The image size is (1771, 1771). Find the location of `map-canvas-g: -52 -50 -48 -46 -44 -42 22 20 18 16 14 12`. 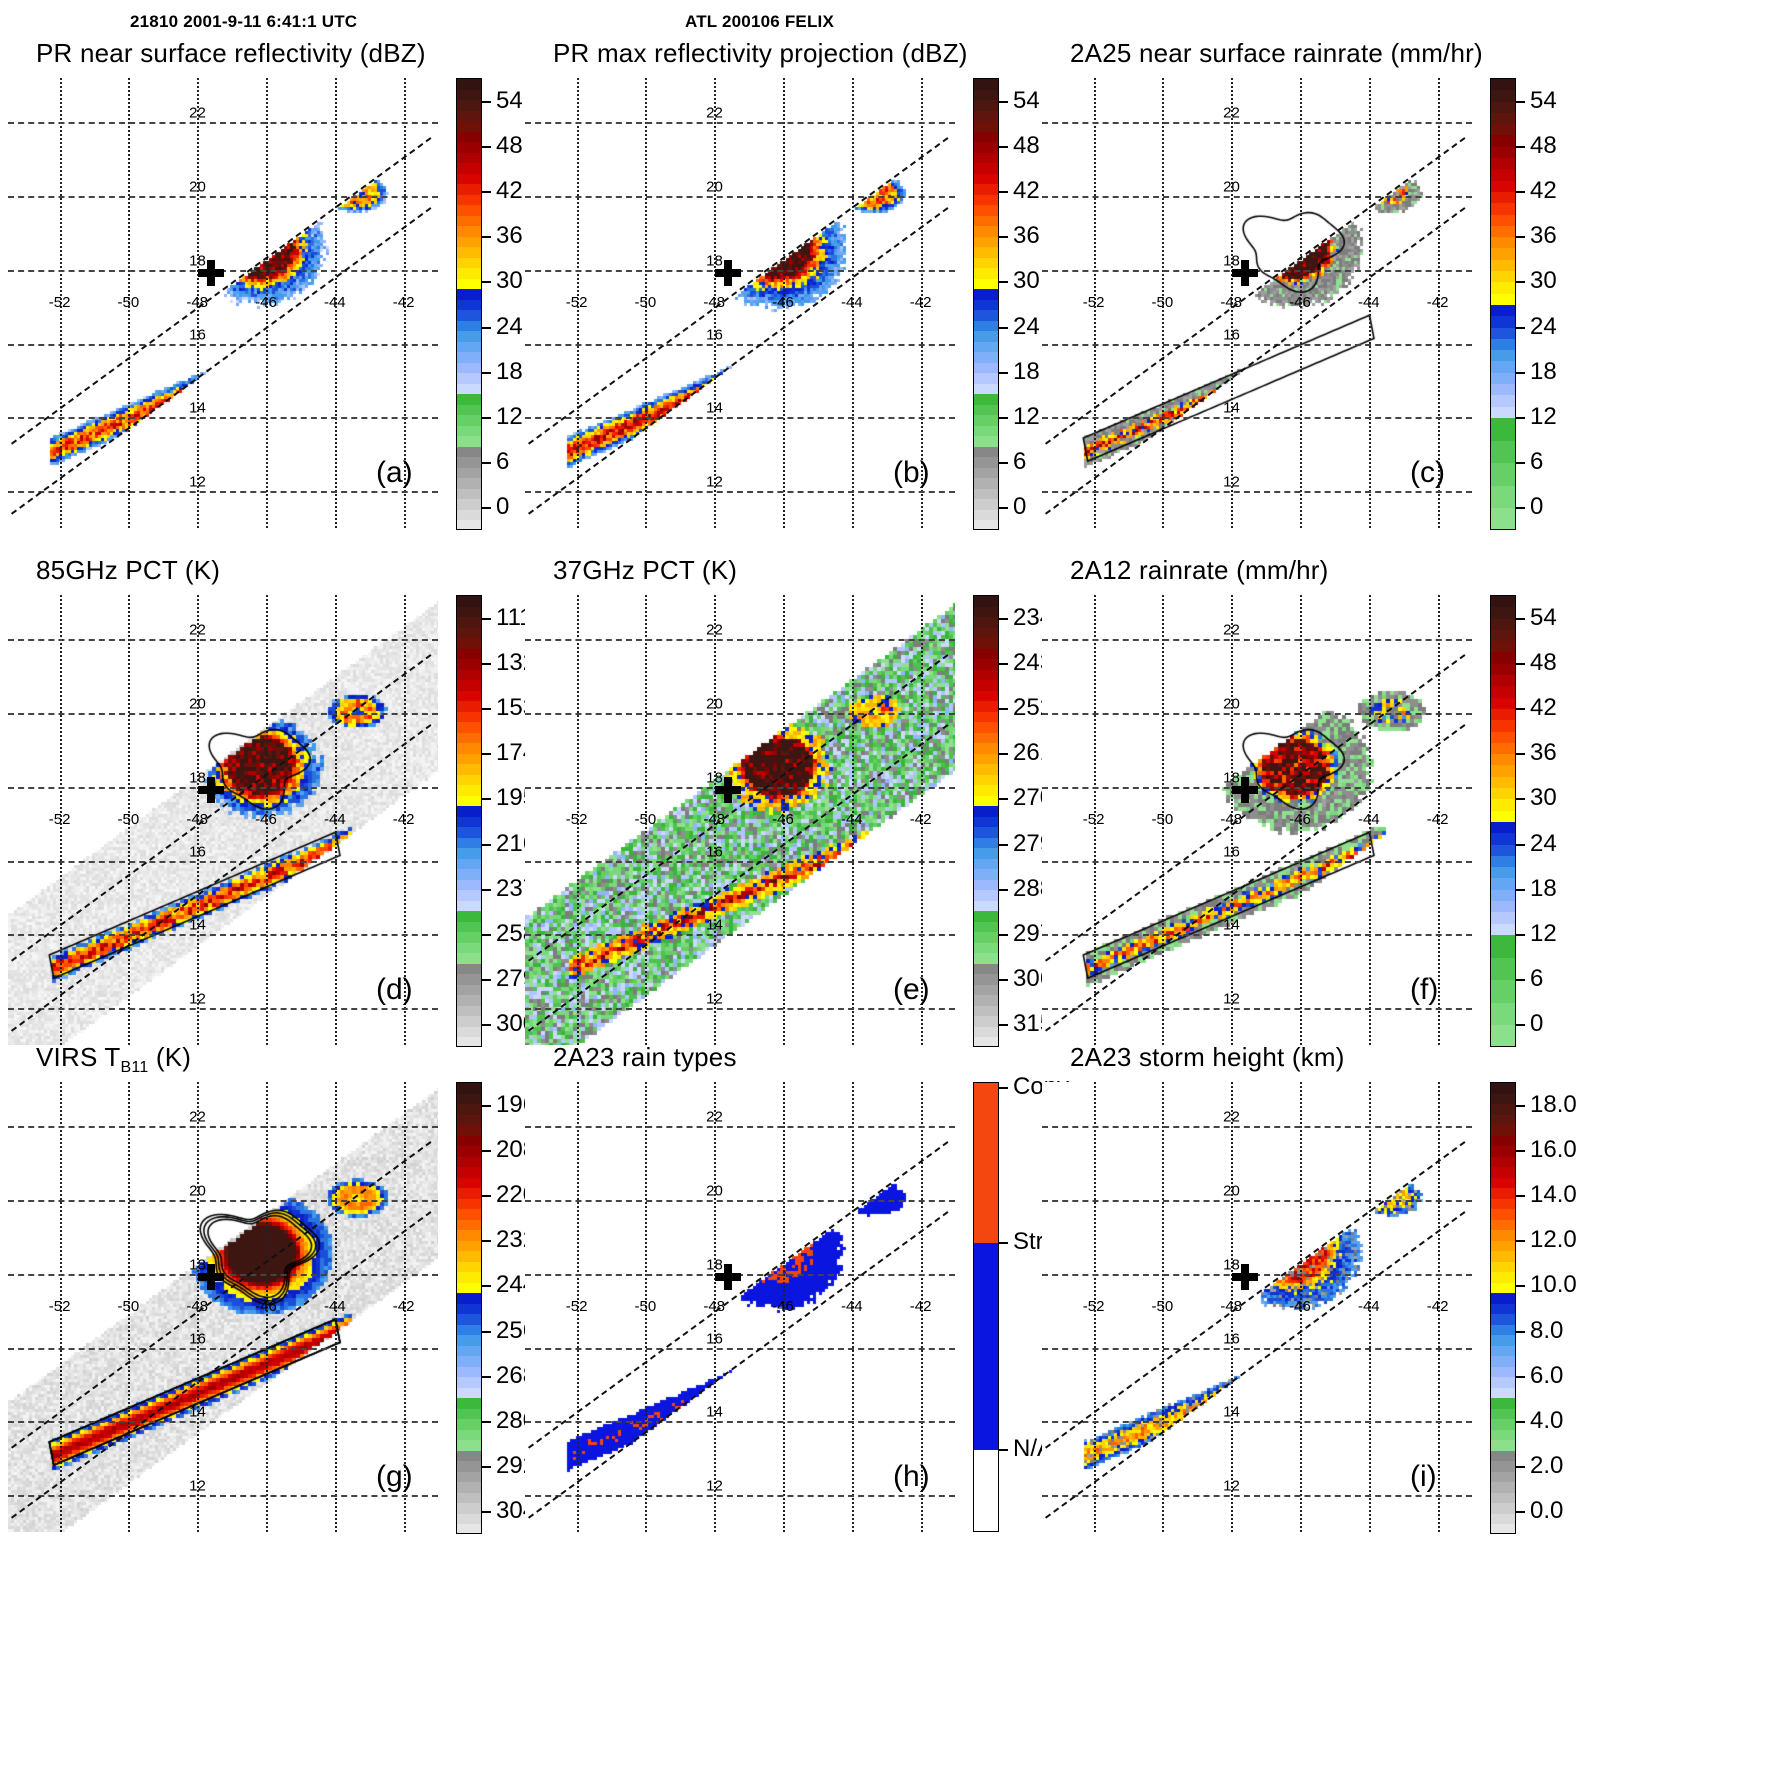

map-canvas-g: -52 -50 -48 -46 -44 -42 22 20 18 16 14 12 is located at coordinates (223, 1307).